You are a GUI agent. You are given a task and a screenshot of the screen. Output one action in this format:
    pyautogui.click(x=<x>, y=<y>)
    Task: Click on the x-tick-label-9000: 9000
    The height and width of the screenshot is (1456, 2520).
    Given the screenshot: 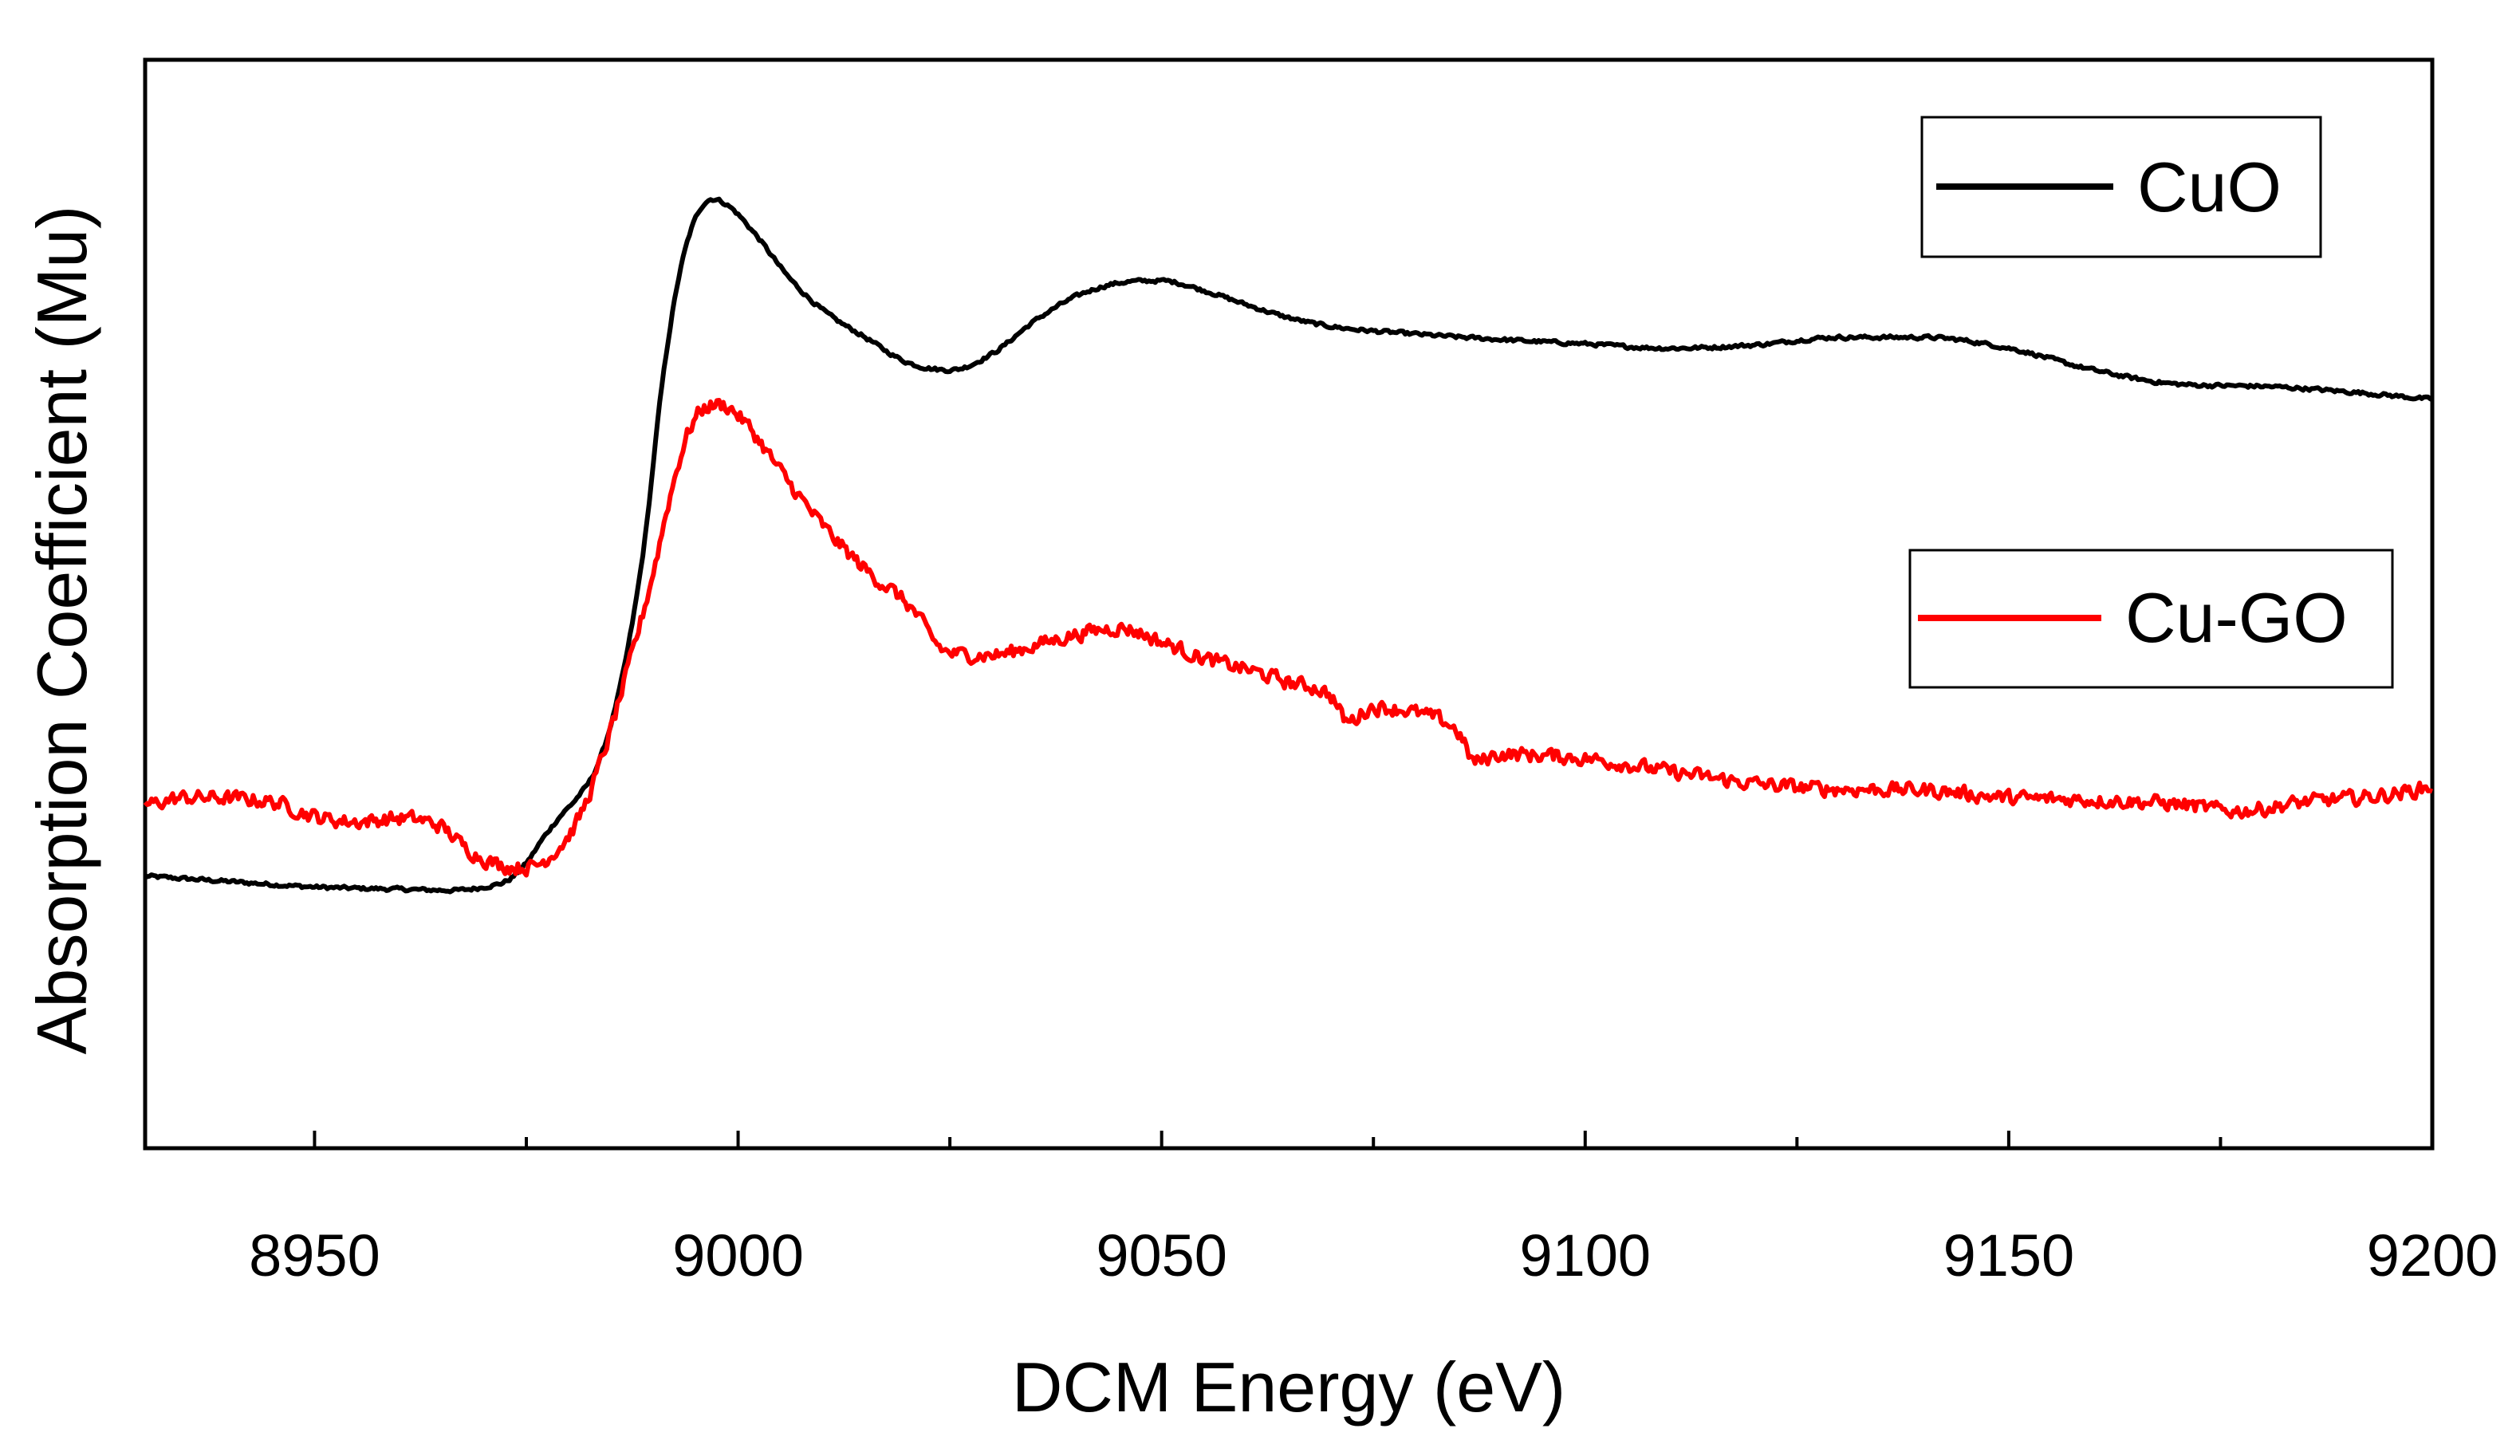 What is the action you would take?
    pyautogui.click(x=738, y=1255)
    